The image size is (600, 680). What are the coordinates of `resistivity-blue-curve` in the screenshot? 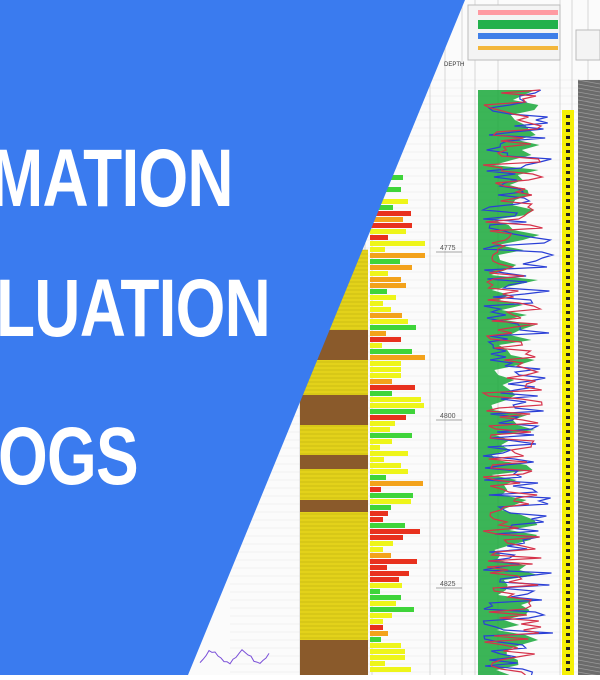 It's located at (517, 382).